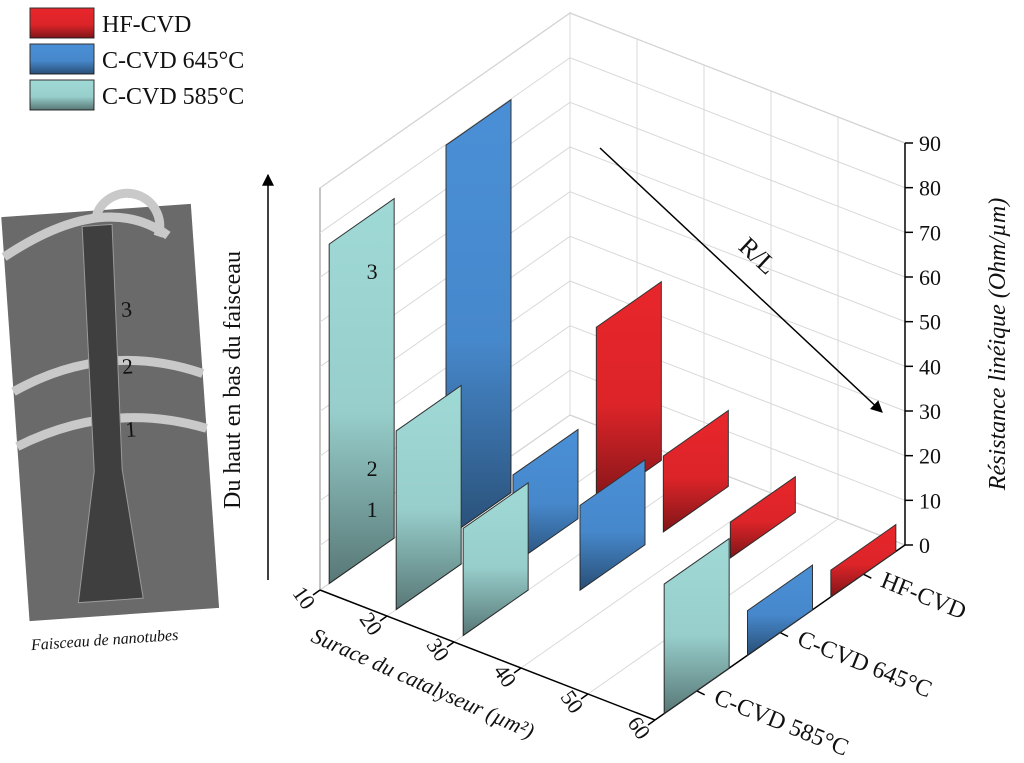 Image resolution: width=1024 pixels, height=763 pixels. I want to click on vertical-annotation: Du haut en bas du faisceau, so click(233, 380).